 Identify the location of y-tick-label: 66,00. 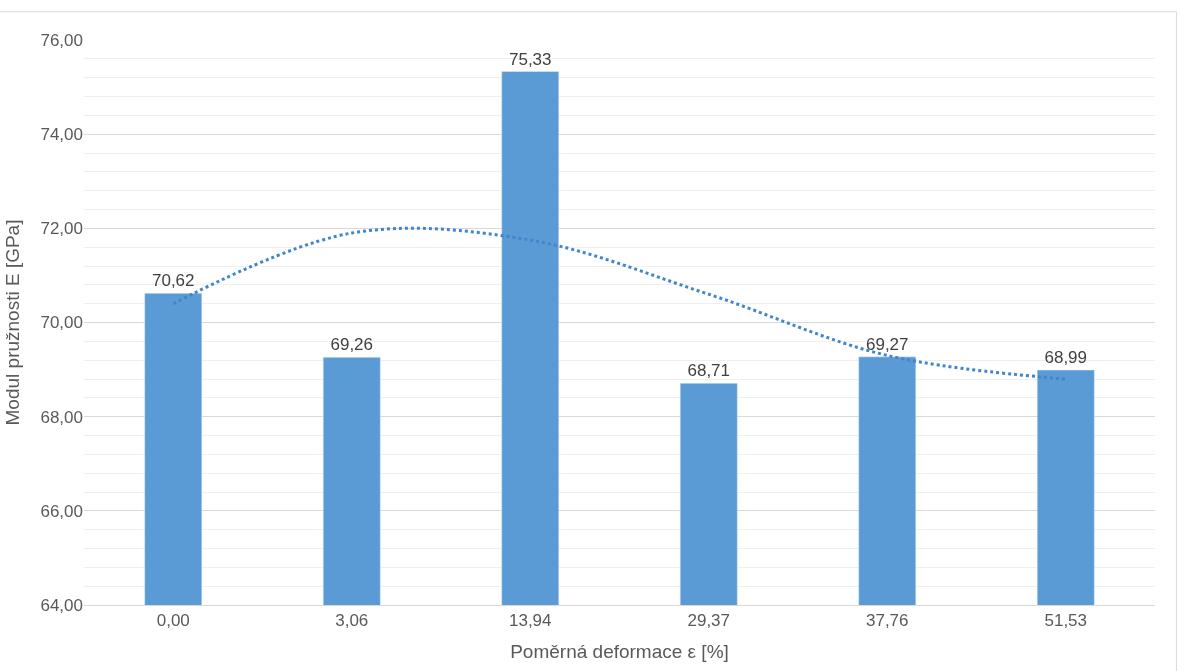
(61, 511).